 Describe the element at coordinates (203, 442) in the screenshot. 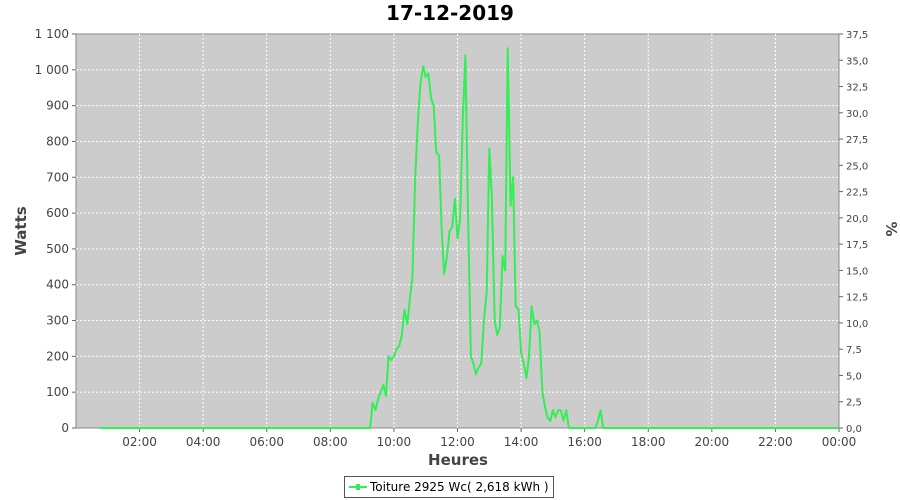

I see `x-tick-label: 04:00` at that location.